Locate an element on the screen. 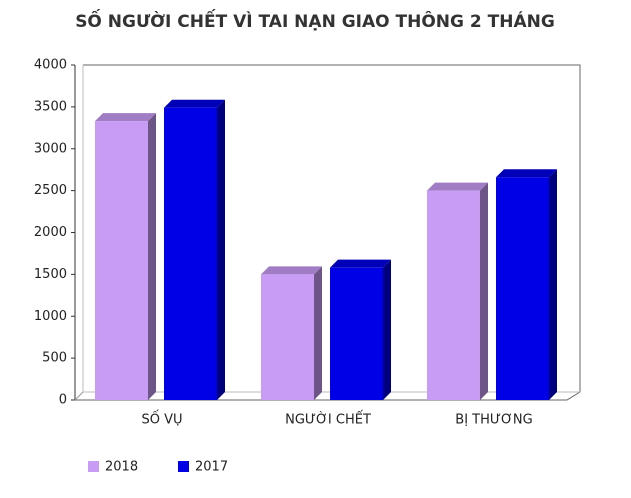  y-tick-label: 2000 is located at coordinates (50, 232).